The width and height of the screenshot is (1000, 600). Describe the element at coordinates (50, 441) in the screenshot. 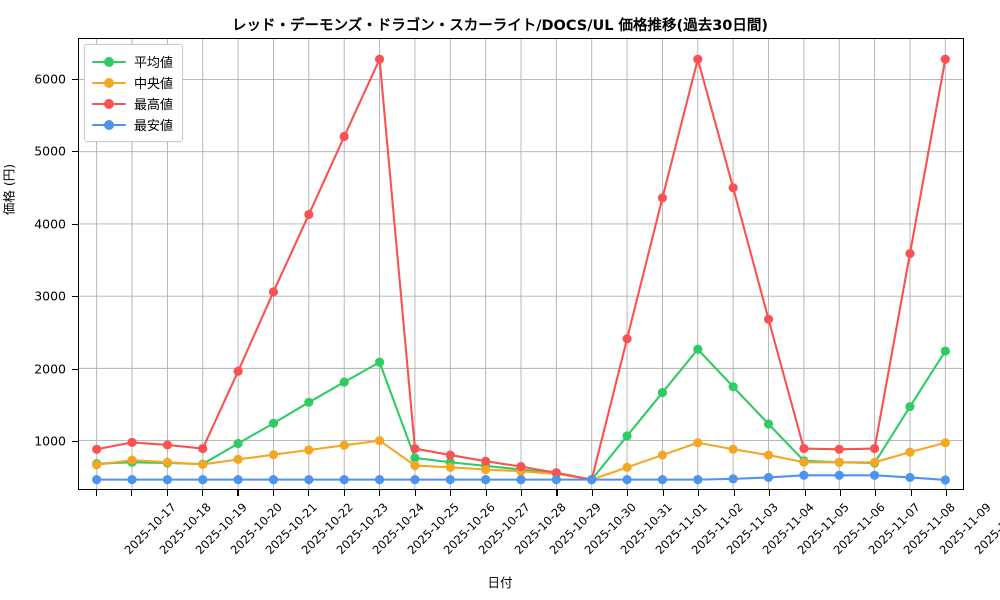

I see `y-tick-label: 1000` at that location.